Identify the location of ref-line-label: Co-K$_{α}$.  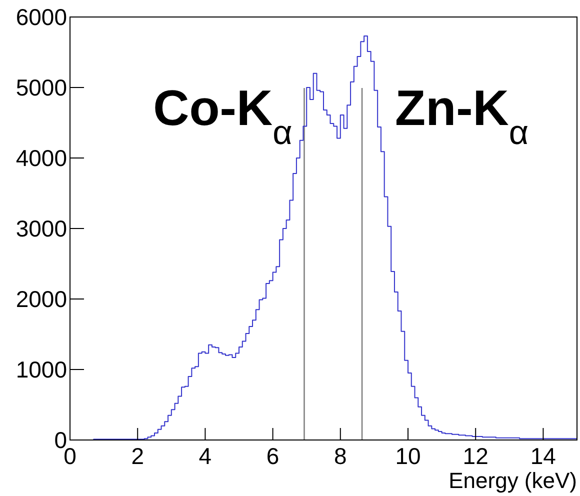
(222, 116).